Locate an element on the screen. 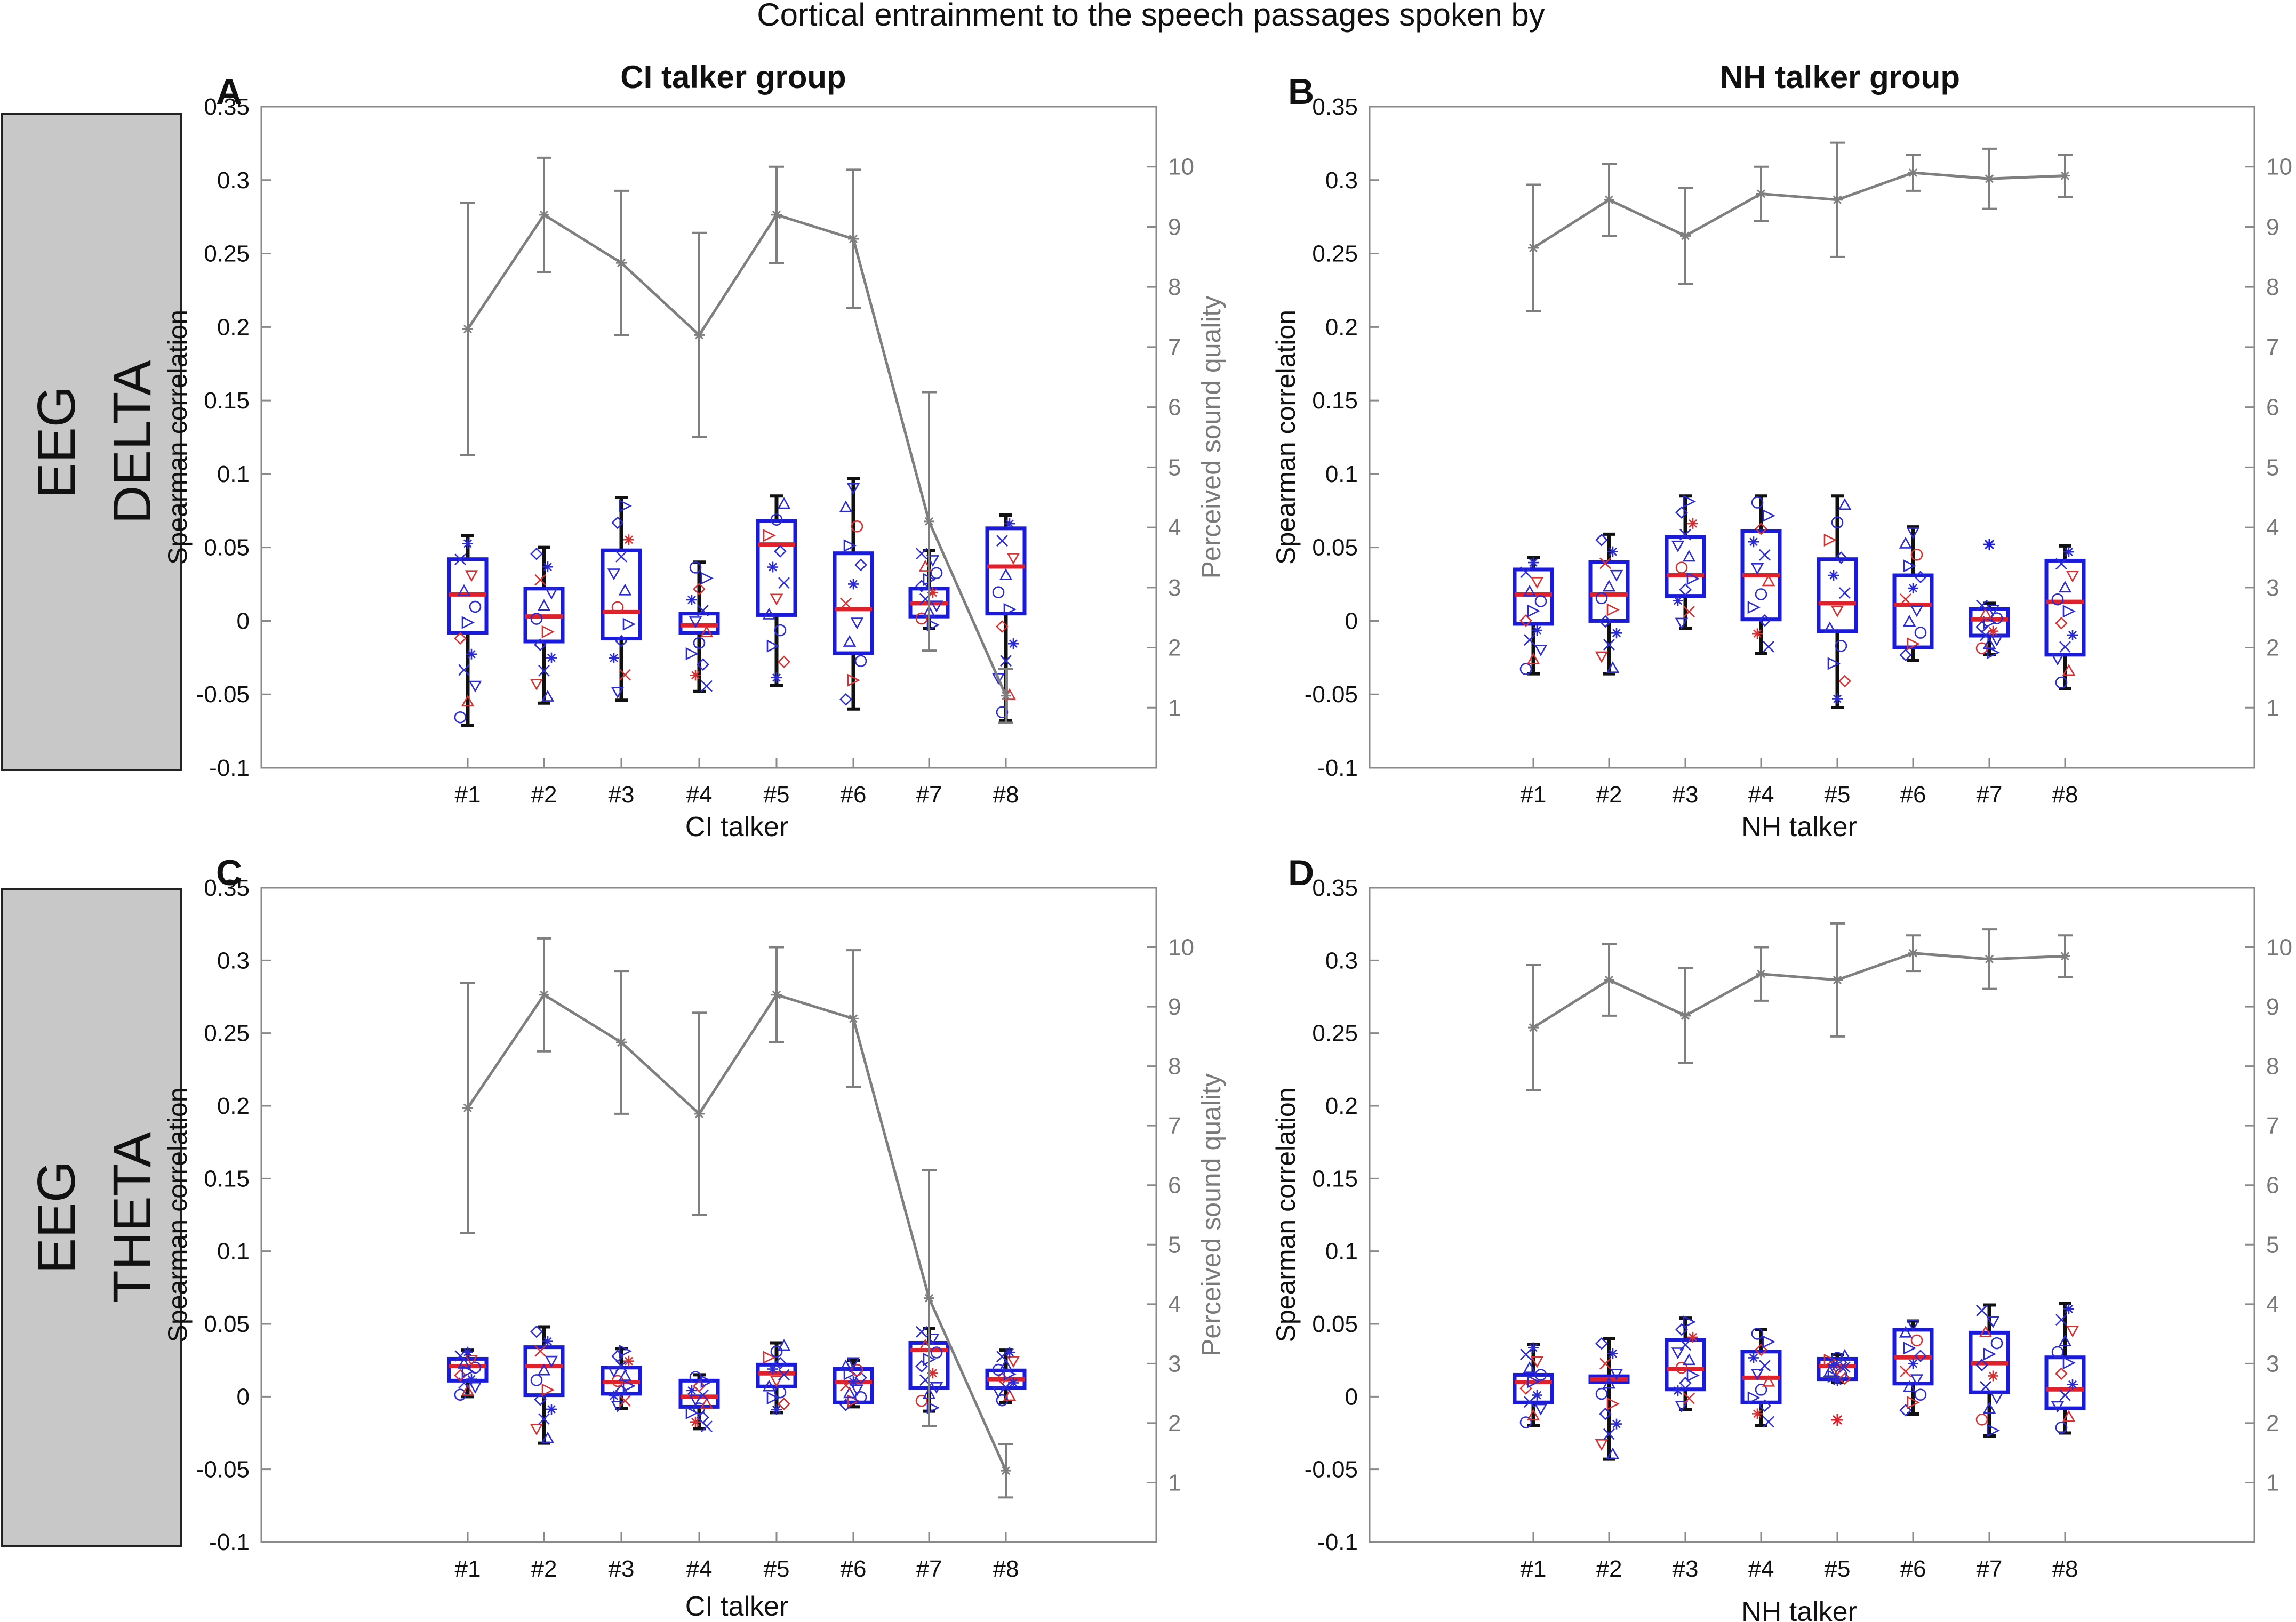 This screenshot has height=1622, width=2296. x-tick-label: #5 is located at coordinates (777, 1569).